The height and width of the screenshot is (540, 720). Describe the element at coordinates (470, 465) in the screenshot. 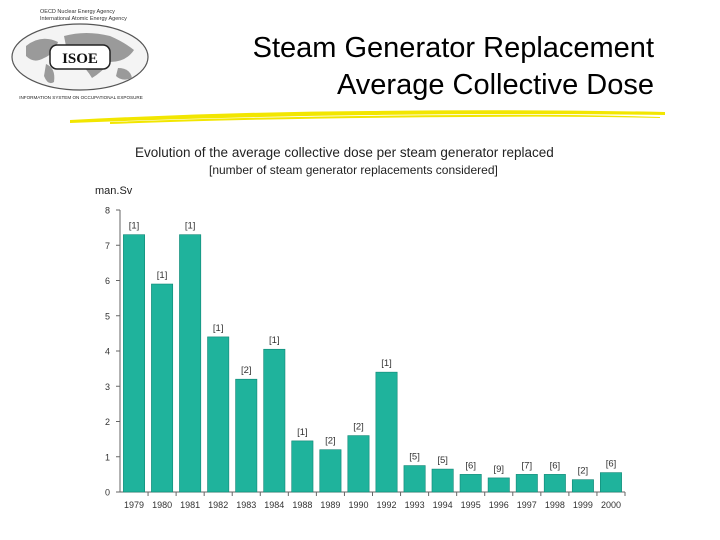

I see `bar-label-1995: [6]` at that location.